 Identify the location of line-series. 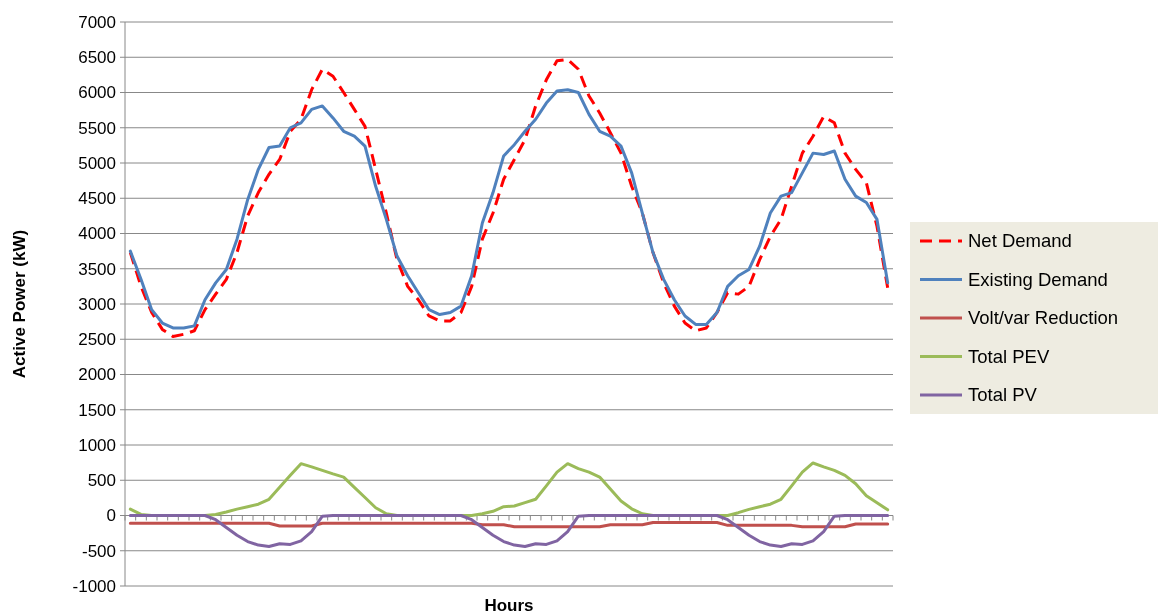
(509, 531).